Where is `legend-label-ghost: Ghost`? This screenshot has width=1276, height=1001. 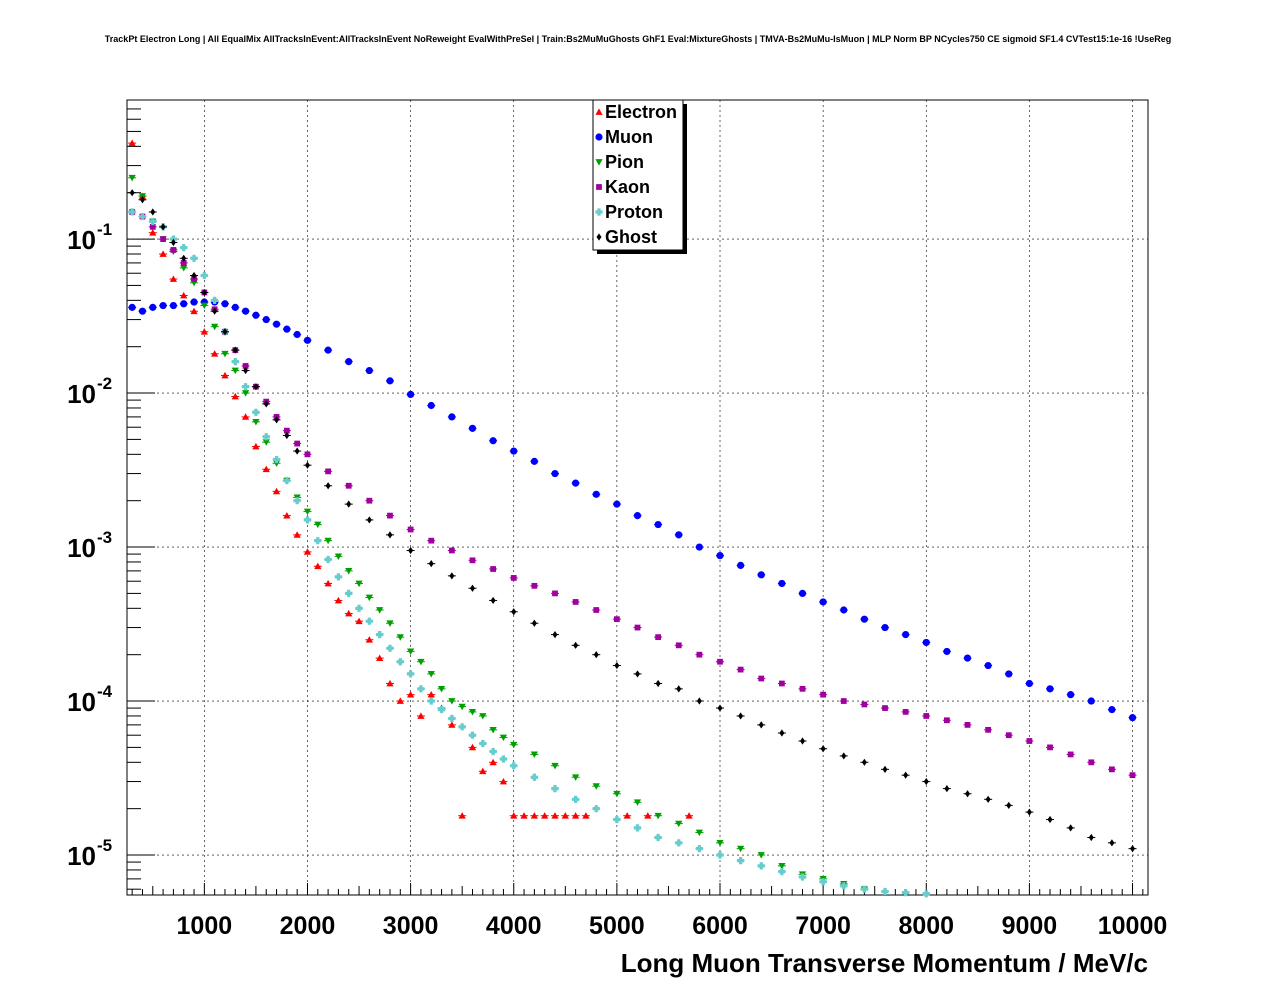
legend-label-ghost: Ghost is located at coordinates (631, 237).